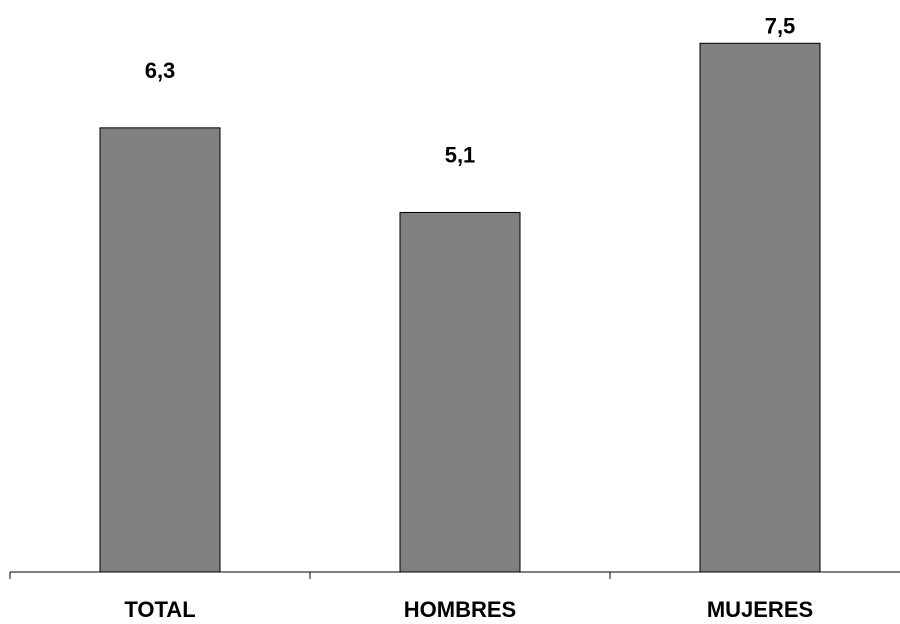 The width and height of the screenshot is (900, 624). What do you see at coordinates (159, 609) in the screenshot?
I see `category-label-total: TOTAL` at bounding box center [159, 609].